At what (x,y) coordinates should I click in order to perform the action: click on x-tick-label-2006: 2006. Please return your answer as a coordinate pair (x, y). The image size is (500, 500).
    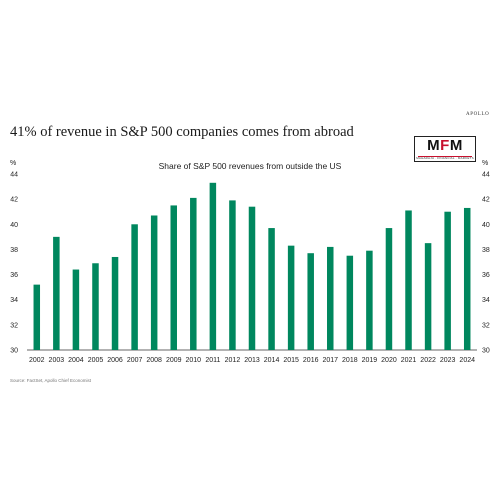
    Looking at the image, I should click on (115, 360).